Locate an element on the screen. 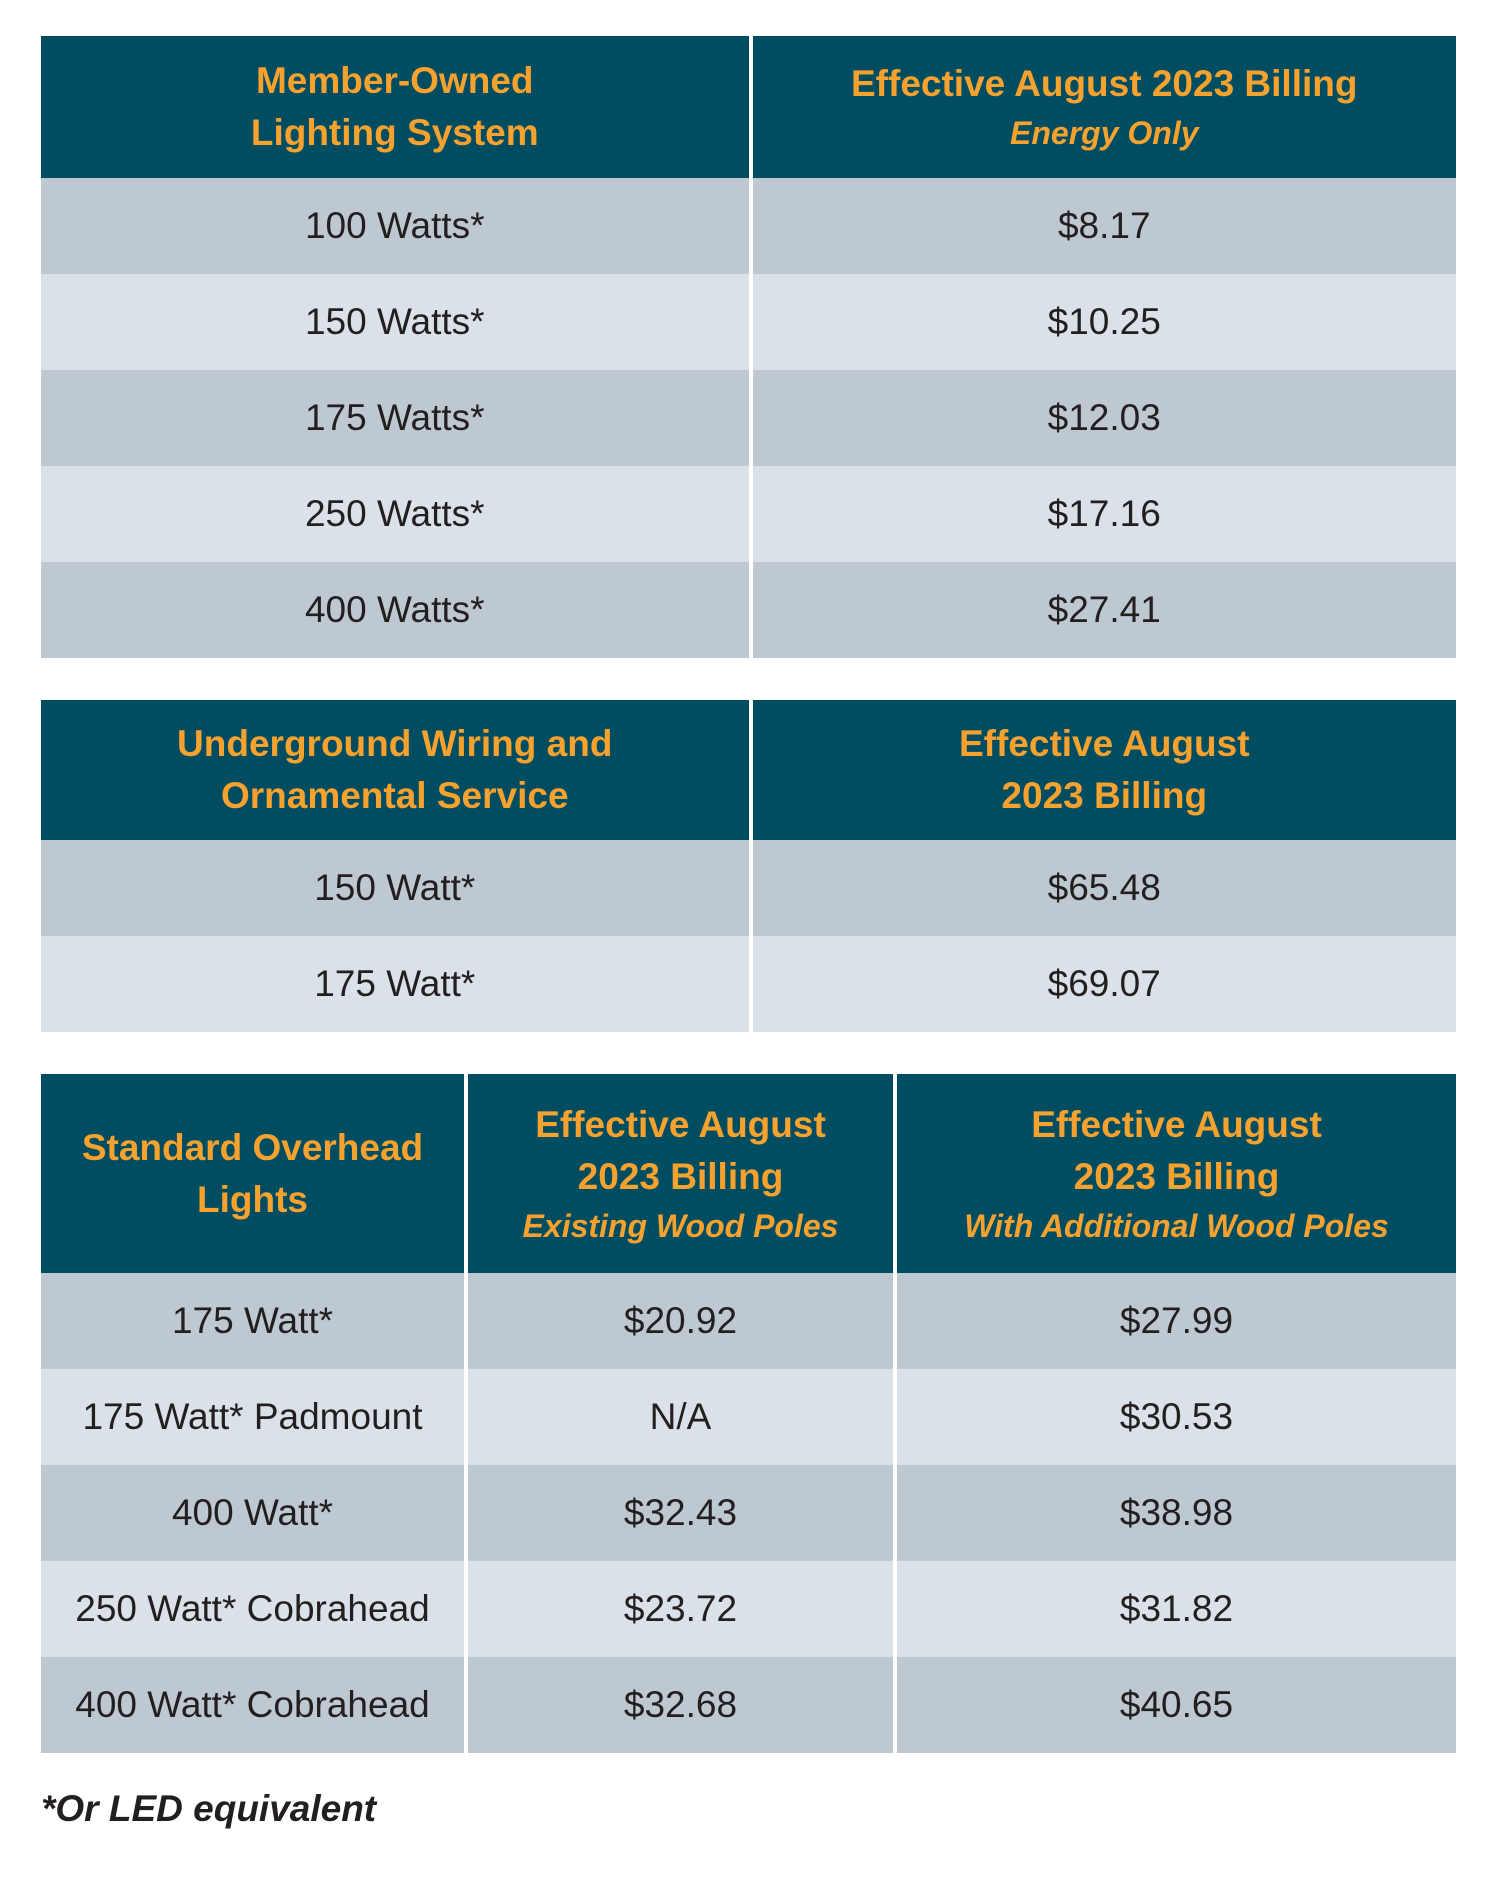  cell: $12.03 is located at coordinates (1102, 418).